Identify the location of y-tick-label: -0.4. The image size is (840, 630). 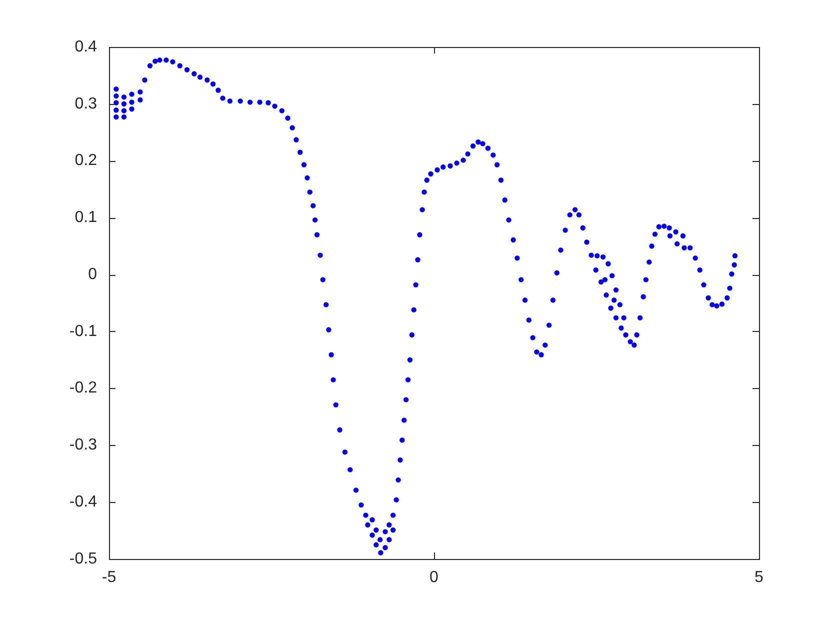
(83, 502).